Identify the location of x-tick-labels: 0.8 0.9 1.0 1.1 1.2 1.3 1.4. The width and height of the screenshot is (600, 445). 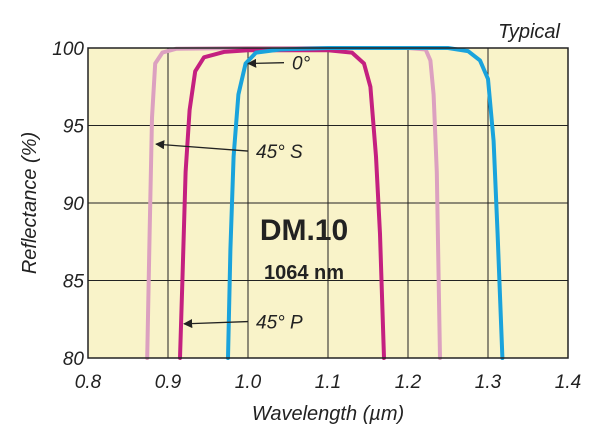
(328, 382).